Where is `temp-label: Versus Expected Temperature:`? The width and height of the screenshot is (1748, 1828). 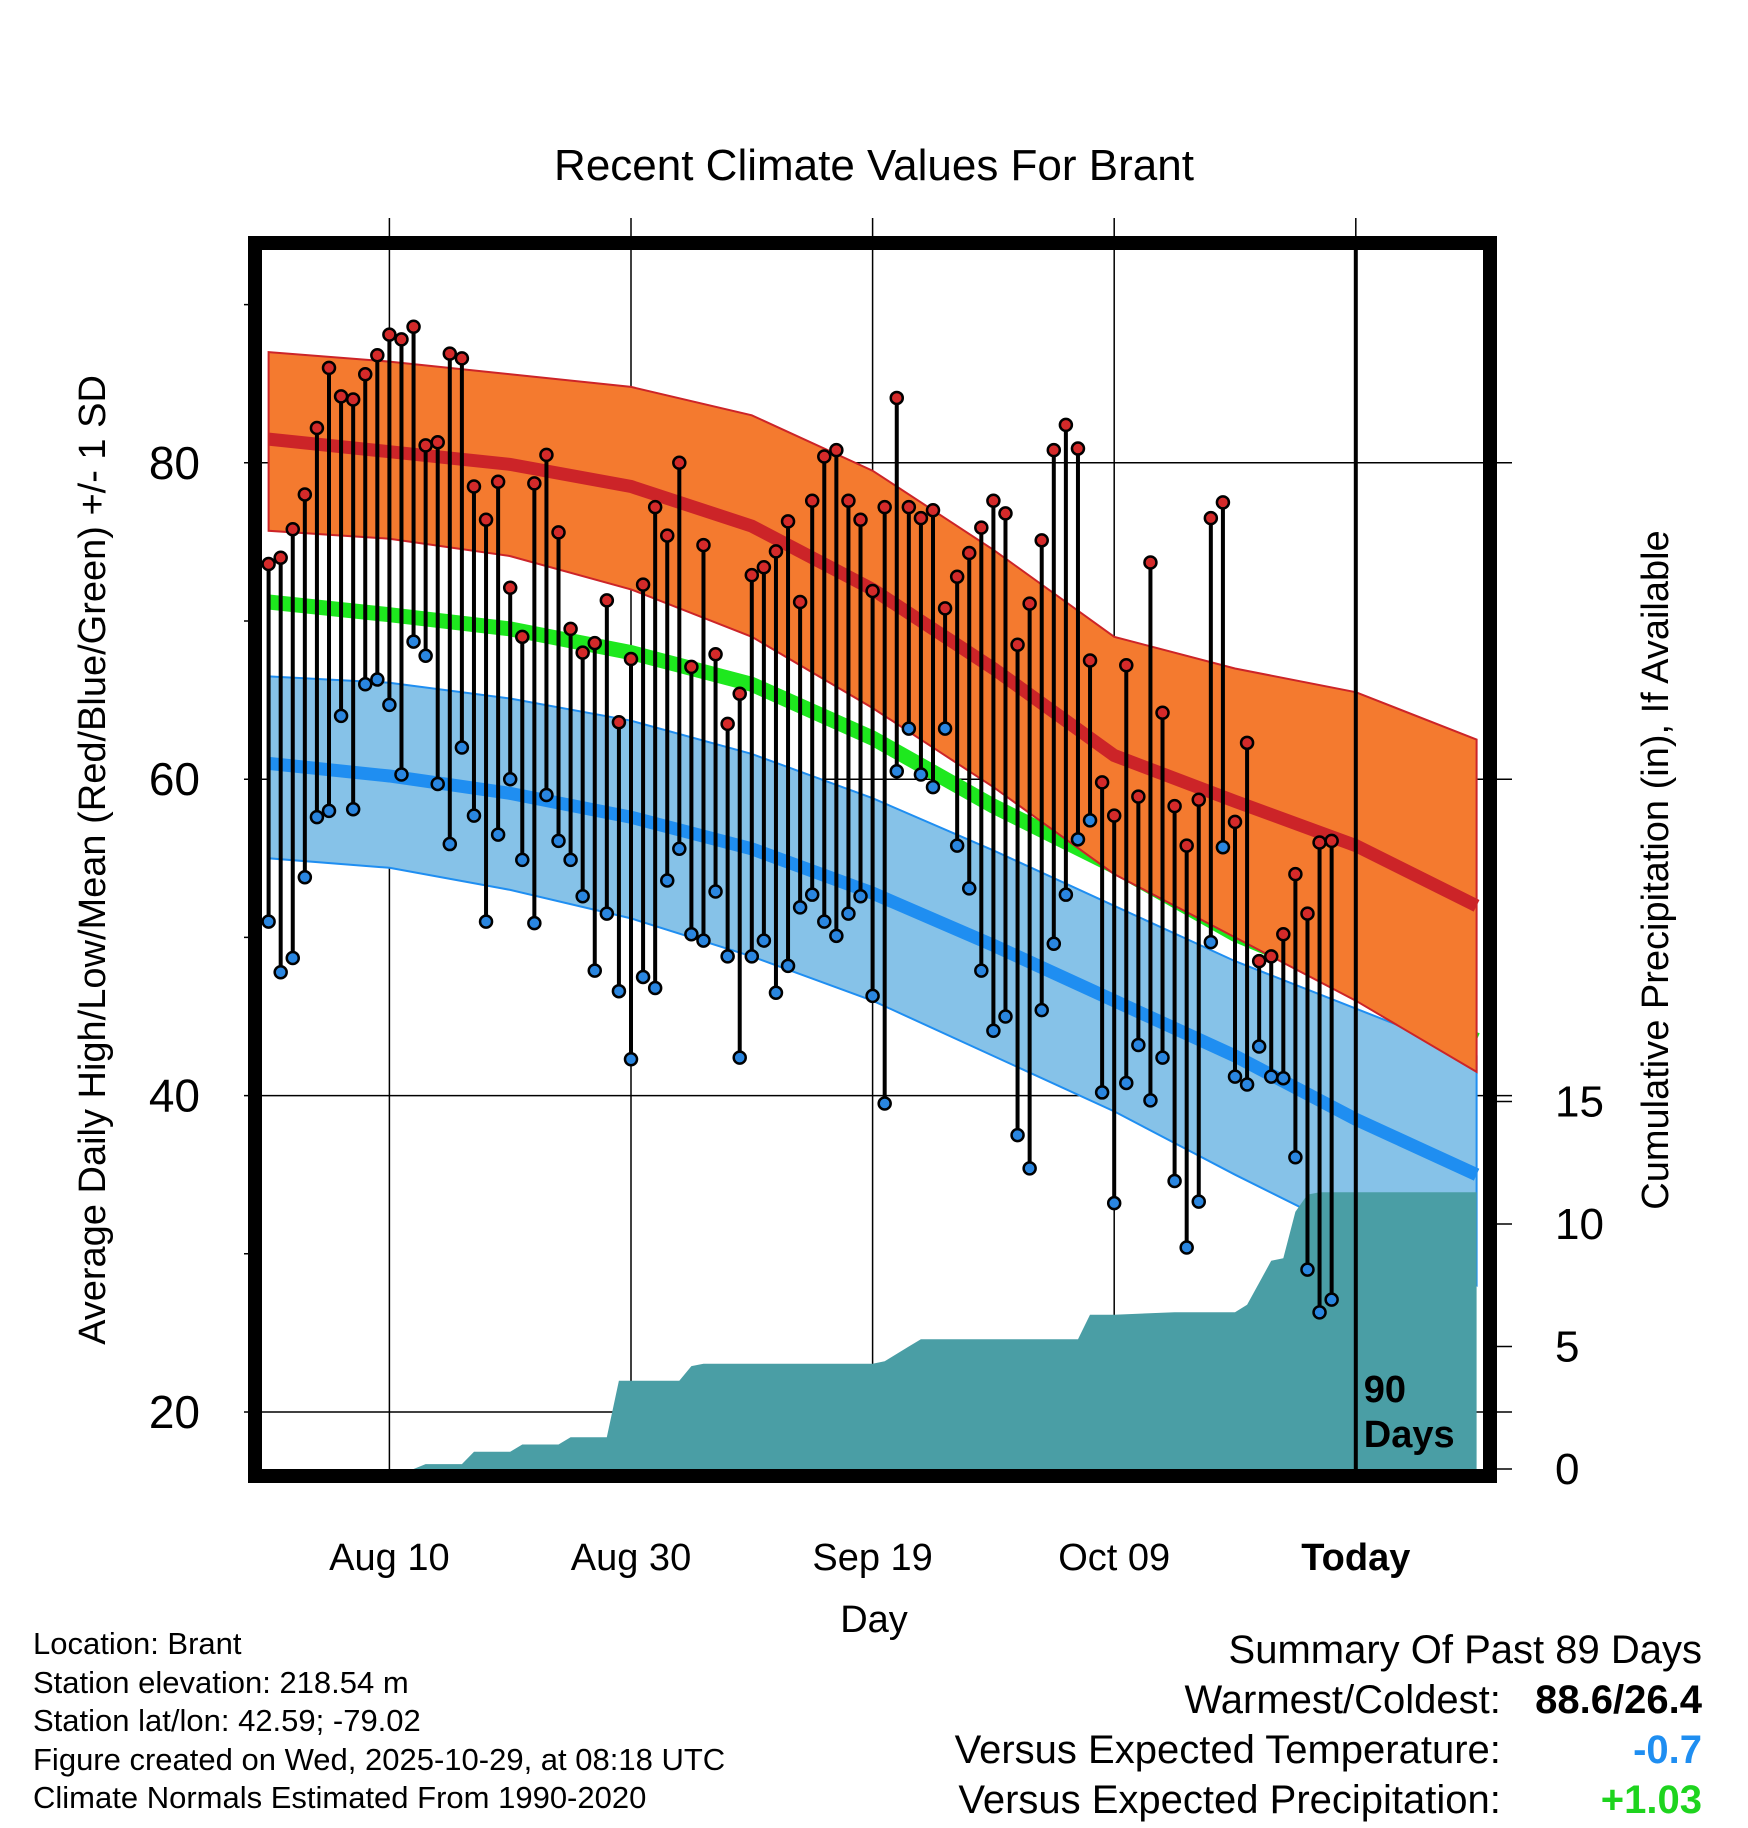 temp-label: Versus Expected Temperature: is located at coordinates (1227, 1750).